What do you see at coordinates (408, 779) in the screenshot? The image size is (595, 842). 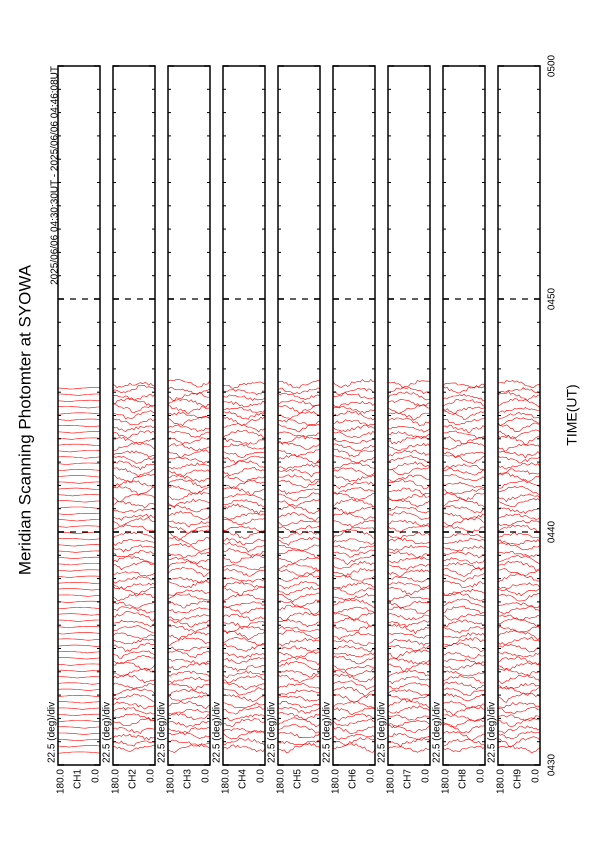 I see `panel-label: CH7` at bounding box center [408, 779].